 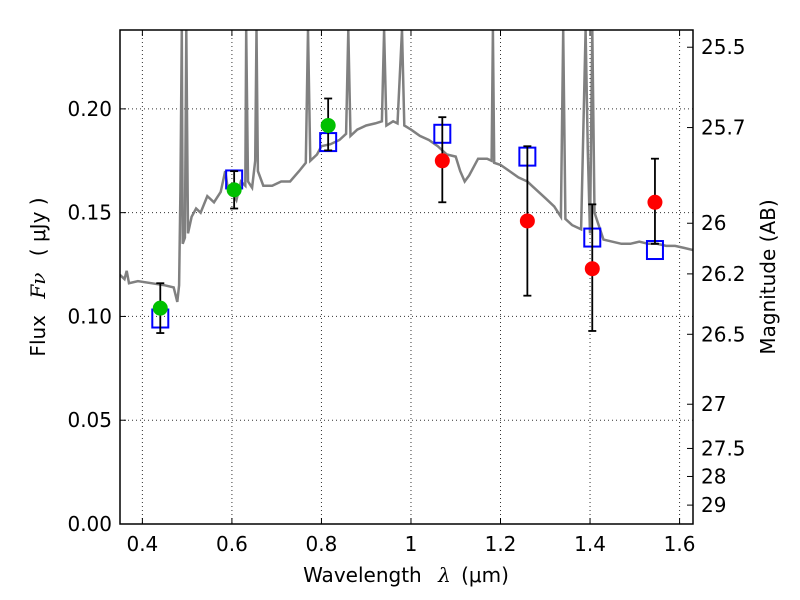 I want to click on y2-tick-label-7: 28, so click(x=713, y=476).